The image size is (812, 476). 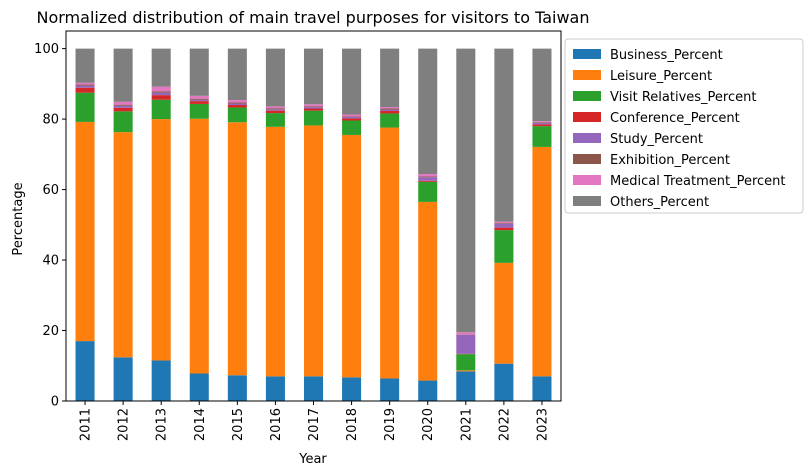 I want to click on legend-label: Leisure_Percent, so click(x=661, y=76).